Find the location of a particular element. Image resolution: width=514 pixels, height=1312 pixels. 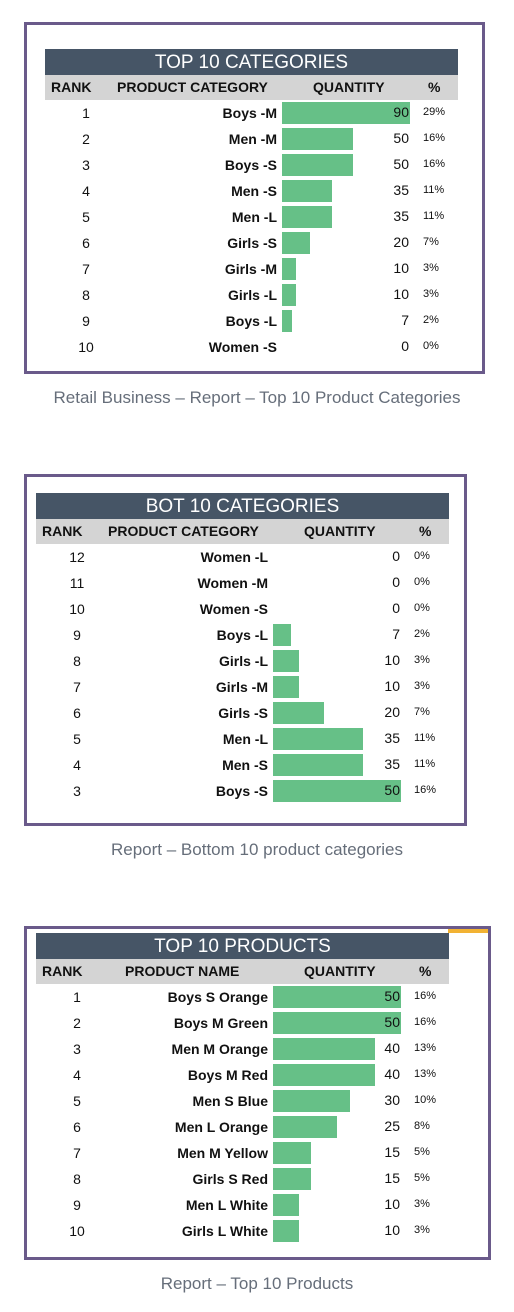

quantity-cell: 7 is located at coordinates (405, 320).